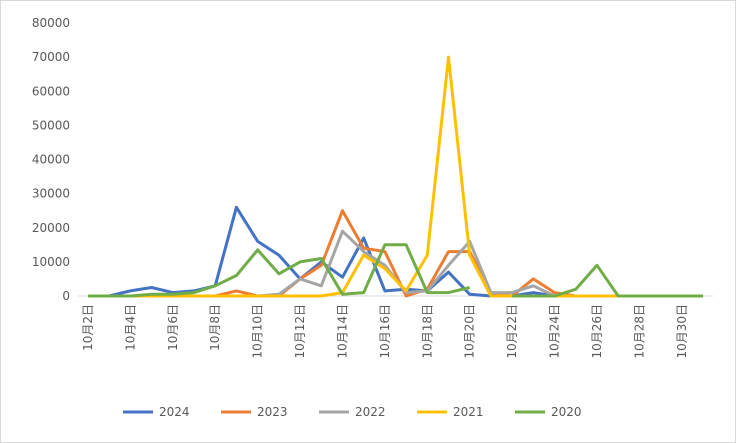  I want to click on y-tick-label: 80000, so click(51, 23).